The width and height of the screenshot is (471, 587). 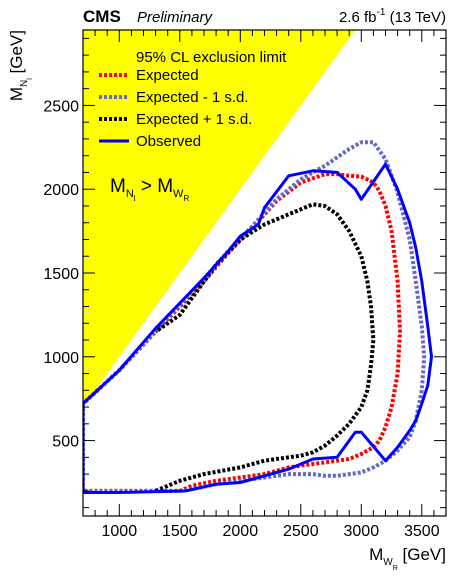 What do you see at coordinates (392, 16) in the screenshot?
I see `luminosity-label: 2.6 fb-1 (13 TeV)` at bounding box center [392, 16].